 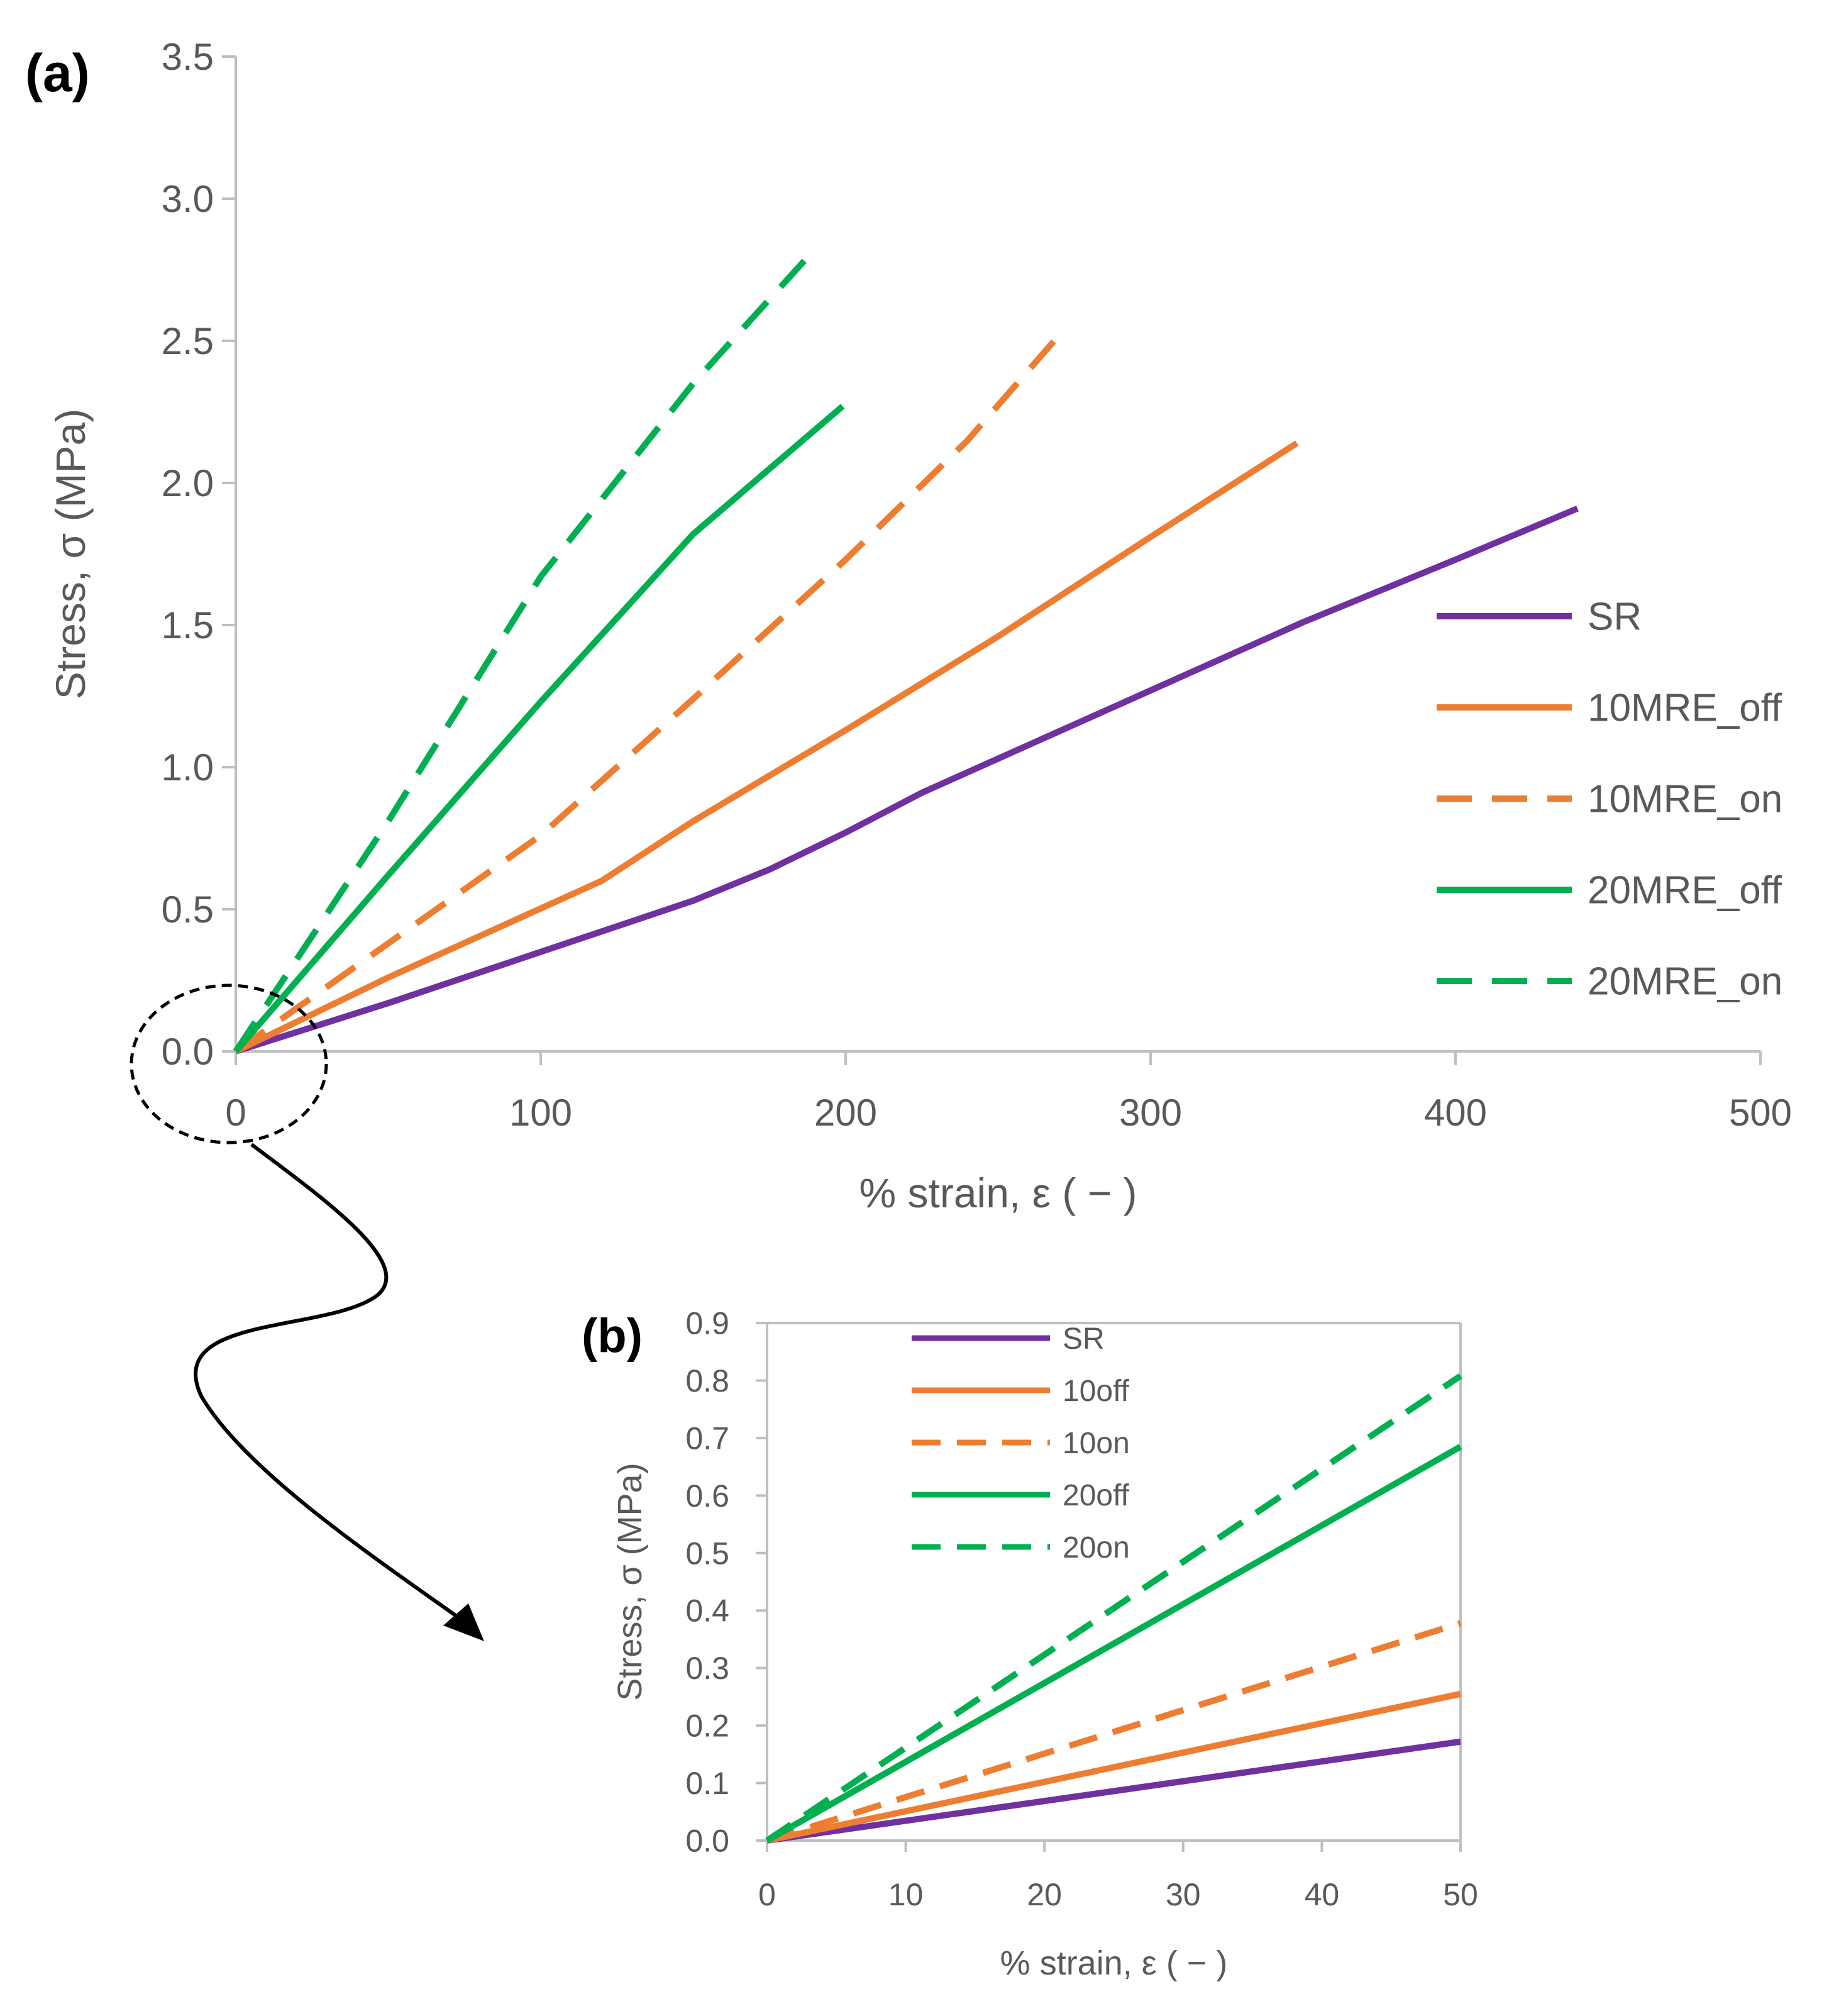 I want to click on legend-label: 10off, so click(x=1096, y=1391).